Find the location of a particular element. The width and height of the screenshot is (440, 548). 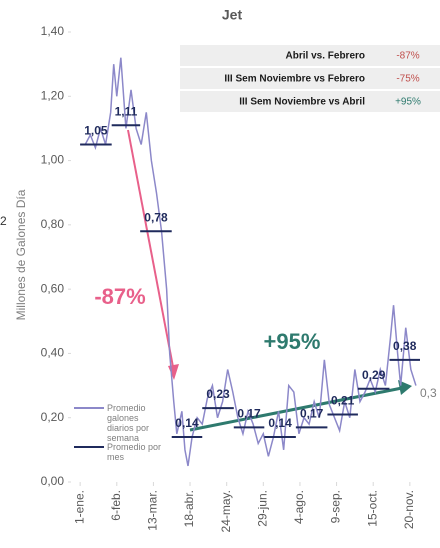

x-tick-label: 6-feb. is located at coordinates (116, 505).